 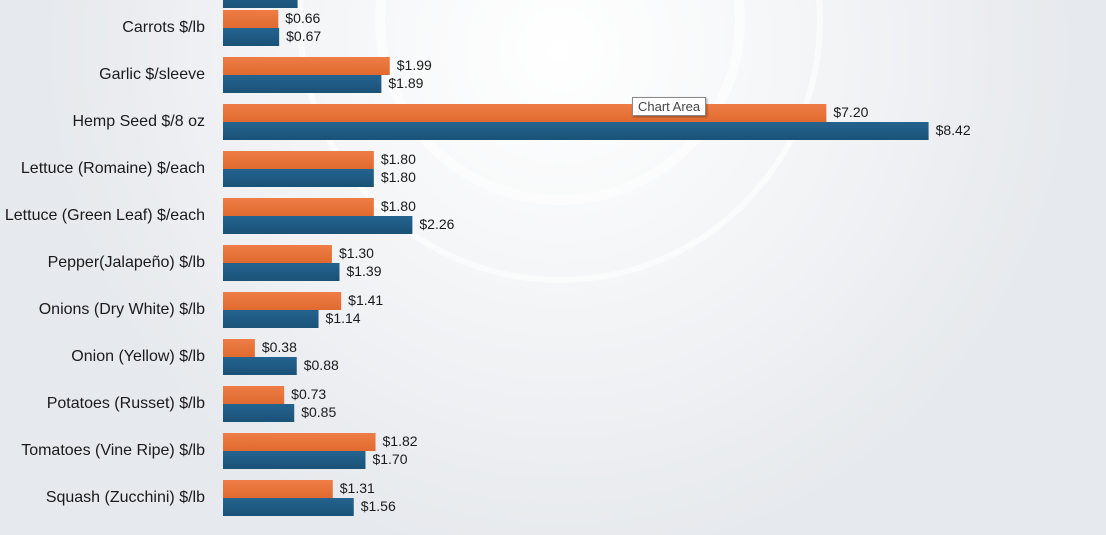 What do you see at coordinates (414, 65) in the screenshot?
I see `data-label: $1.99` at bounding box center [414, 65].